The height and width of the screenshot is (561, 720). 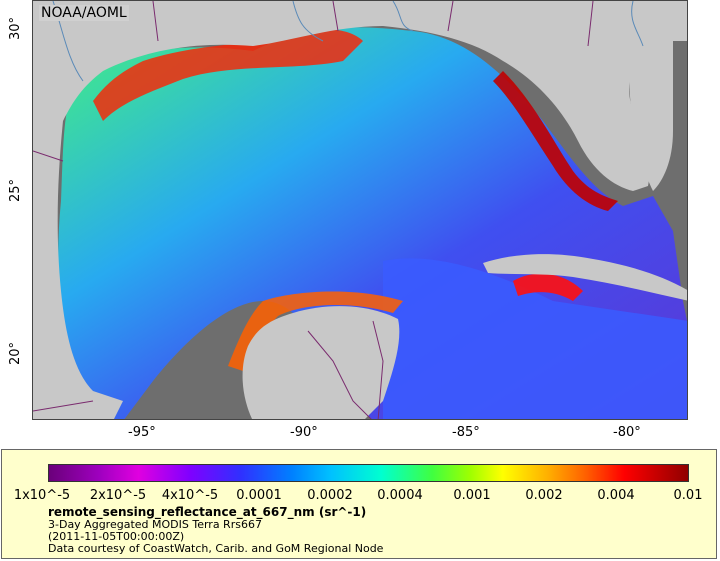 What do you see at coordinates (142, 432) in the screenshot?
I see `x-tick-label: -95°` at bounding box center [142, 432].